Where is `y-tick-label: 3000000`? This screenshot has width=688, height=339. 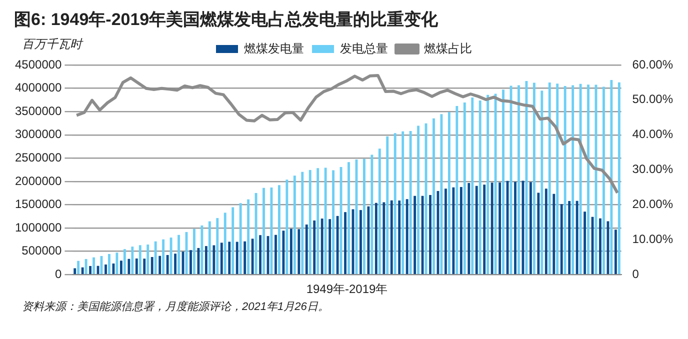
y-tick-label: 3000000 is located at coordinates (38, 134).